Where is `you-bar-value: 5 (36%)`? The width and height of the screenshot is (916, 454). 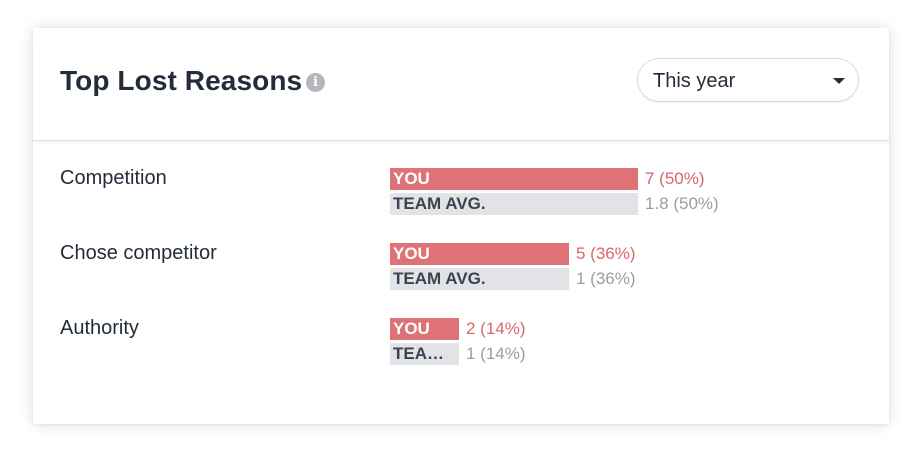
you-bar-value: 5 (36%) is located at coordinates (606, 253).